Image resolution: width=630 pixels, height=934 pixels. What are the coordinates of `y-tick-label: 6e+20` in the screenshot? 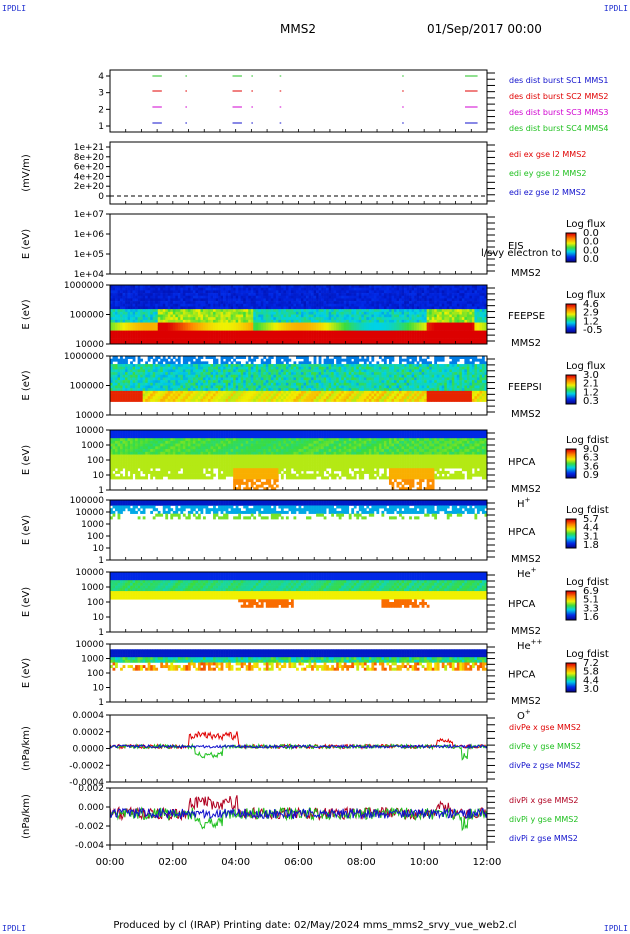 It's located at (89, 168).